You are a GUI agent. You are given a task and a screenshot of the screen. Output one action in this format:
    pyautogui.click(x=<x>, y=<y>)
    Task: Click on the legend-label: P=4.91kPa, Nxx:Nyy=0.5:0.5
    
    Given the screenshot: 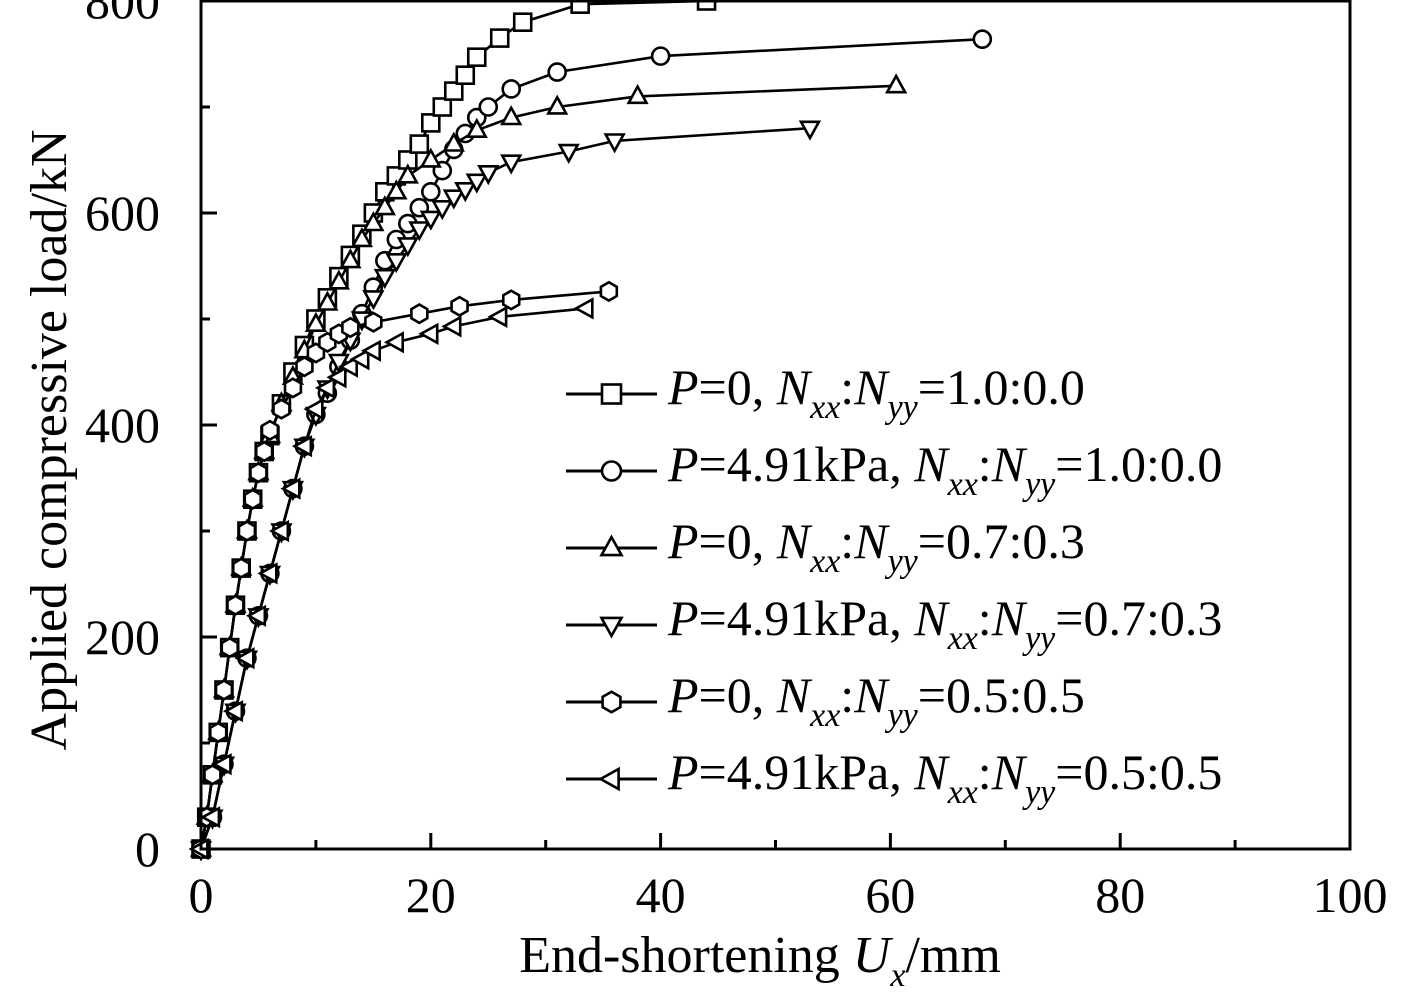 What is the action you would take?
    pyautogui.click(x=944, y=777)
    